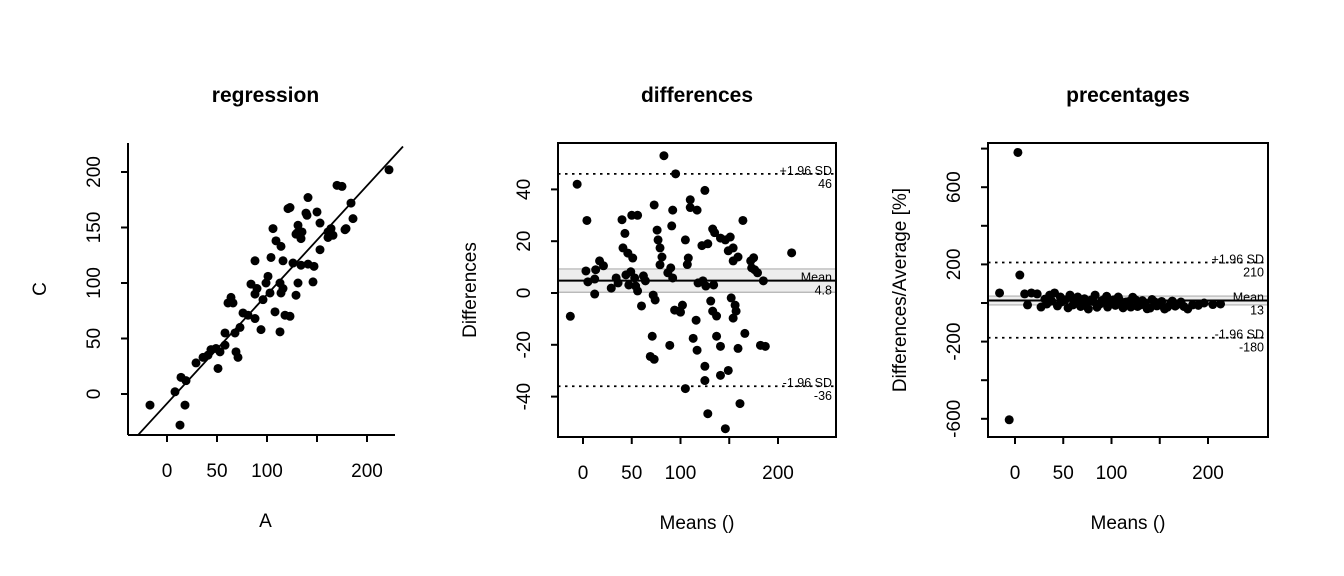 Image resolution: width=1344 pixels, height=576 pixels. Describe the element at coordinates (681, 473) in the screenshot. I see `x-tick-label: 100` at that location.